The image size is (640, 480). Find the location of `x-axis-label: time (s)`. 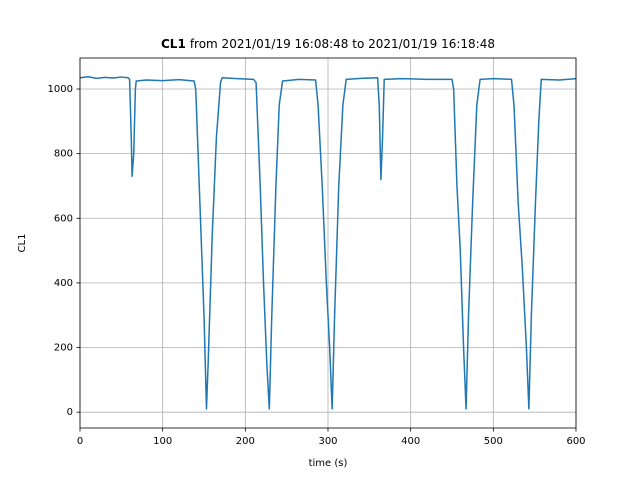

x-axis-label: time (s) is located at coordinates (328, 463).